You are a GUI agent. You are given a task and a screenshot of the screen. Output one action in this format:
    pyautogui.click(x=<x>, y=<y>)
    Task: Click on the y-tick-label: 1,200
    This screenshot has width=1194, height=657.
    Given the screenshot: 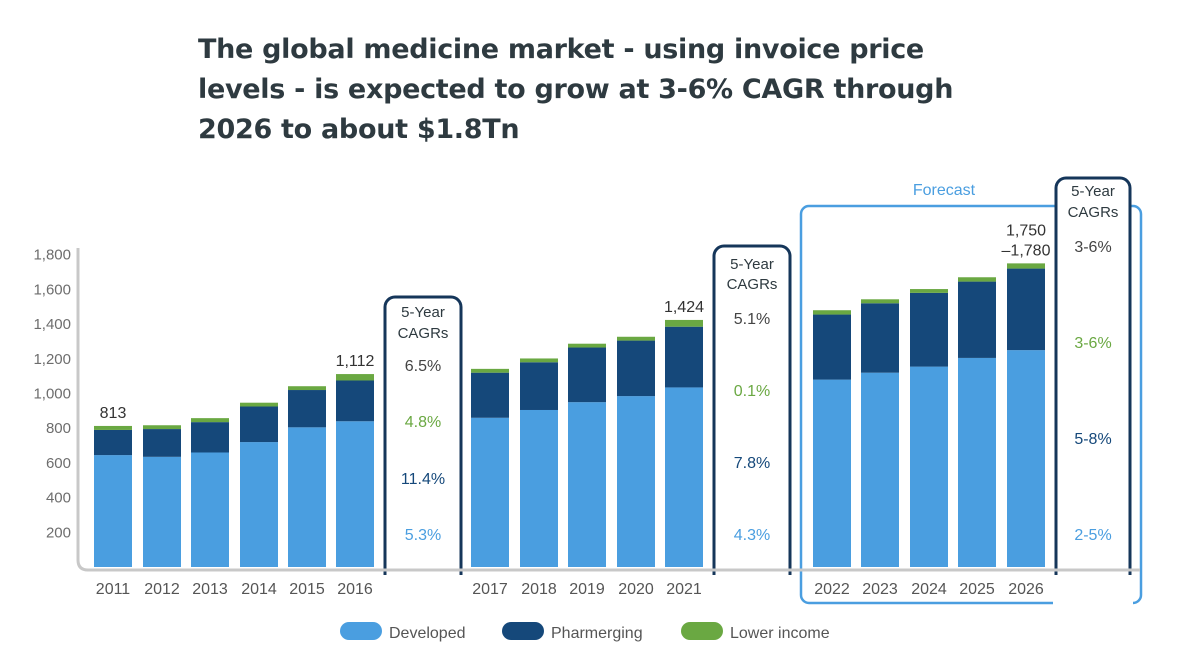 What is the action you would take?
    pyautogui.click(x=52, y=359)
    